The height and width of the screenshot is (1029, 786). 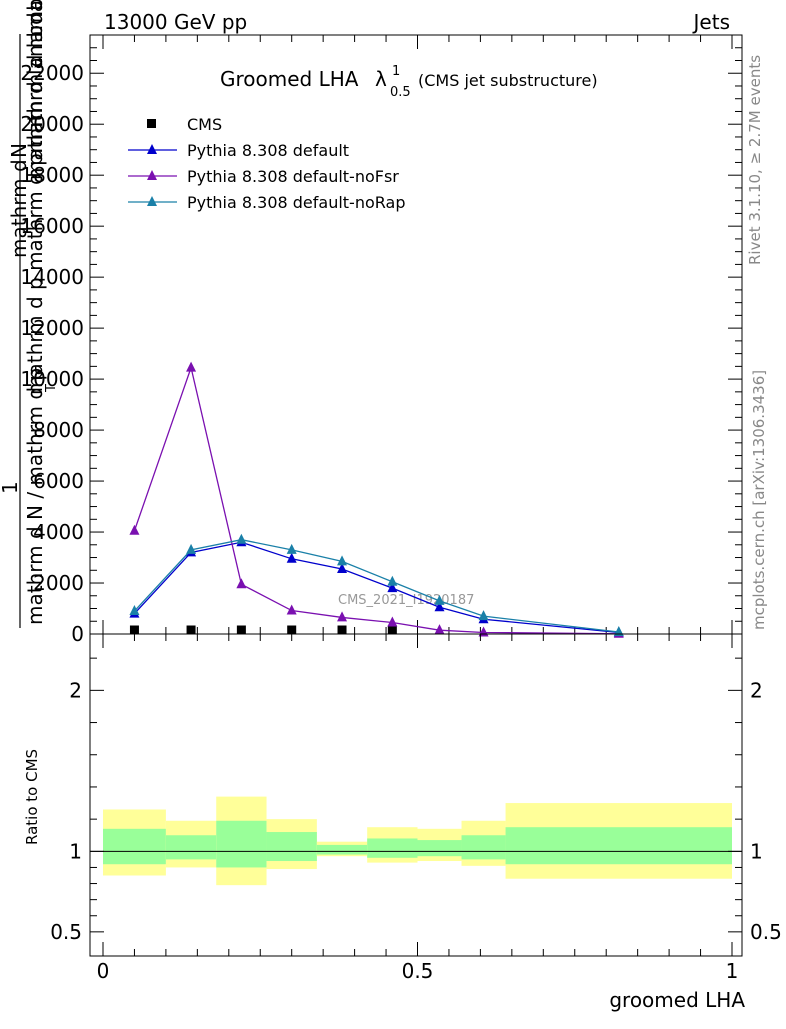 I want to click on line-pythia-8-308-default, so click(x=376, y=587).